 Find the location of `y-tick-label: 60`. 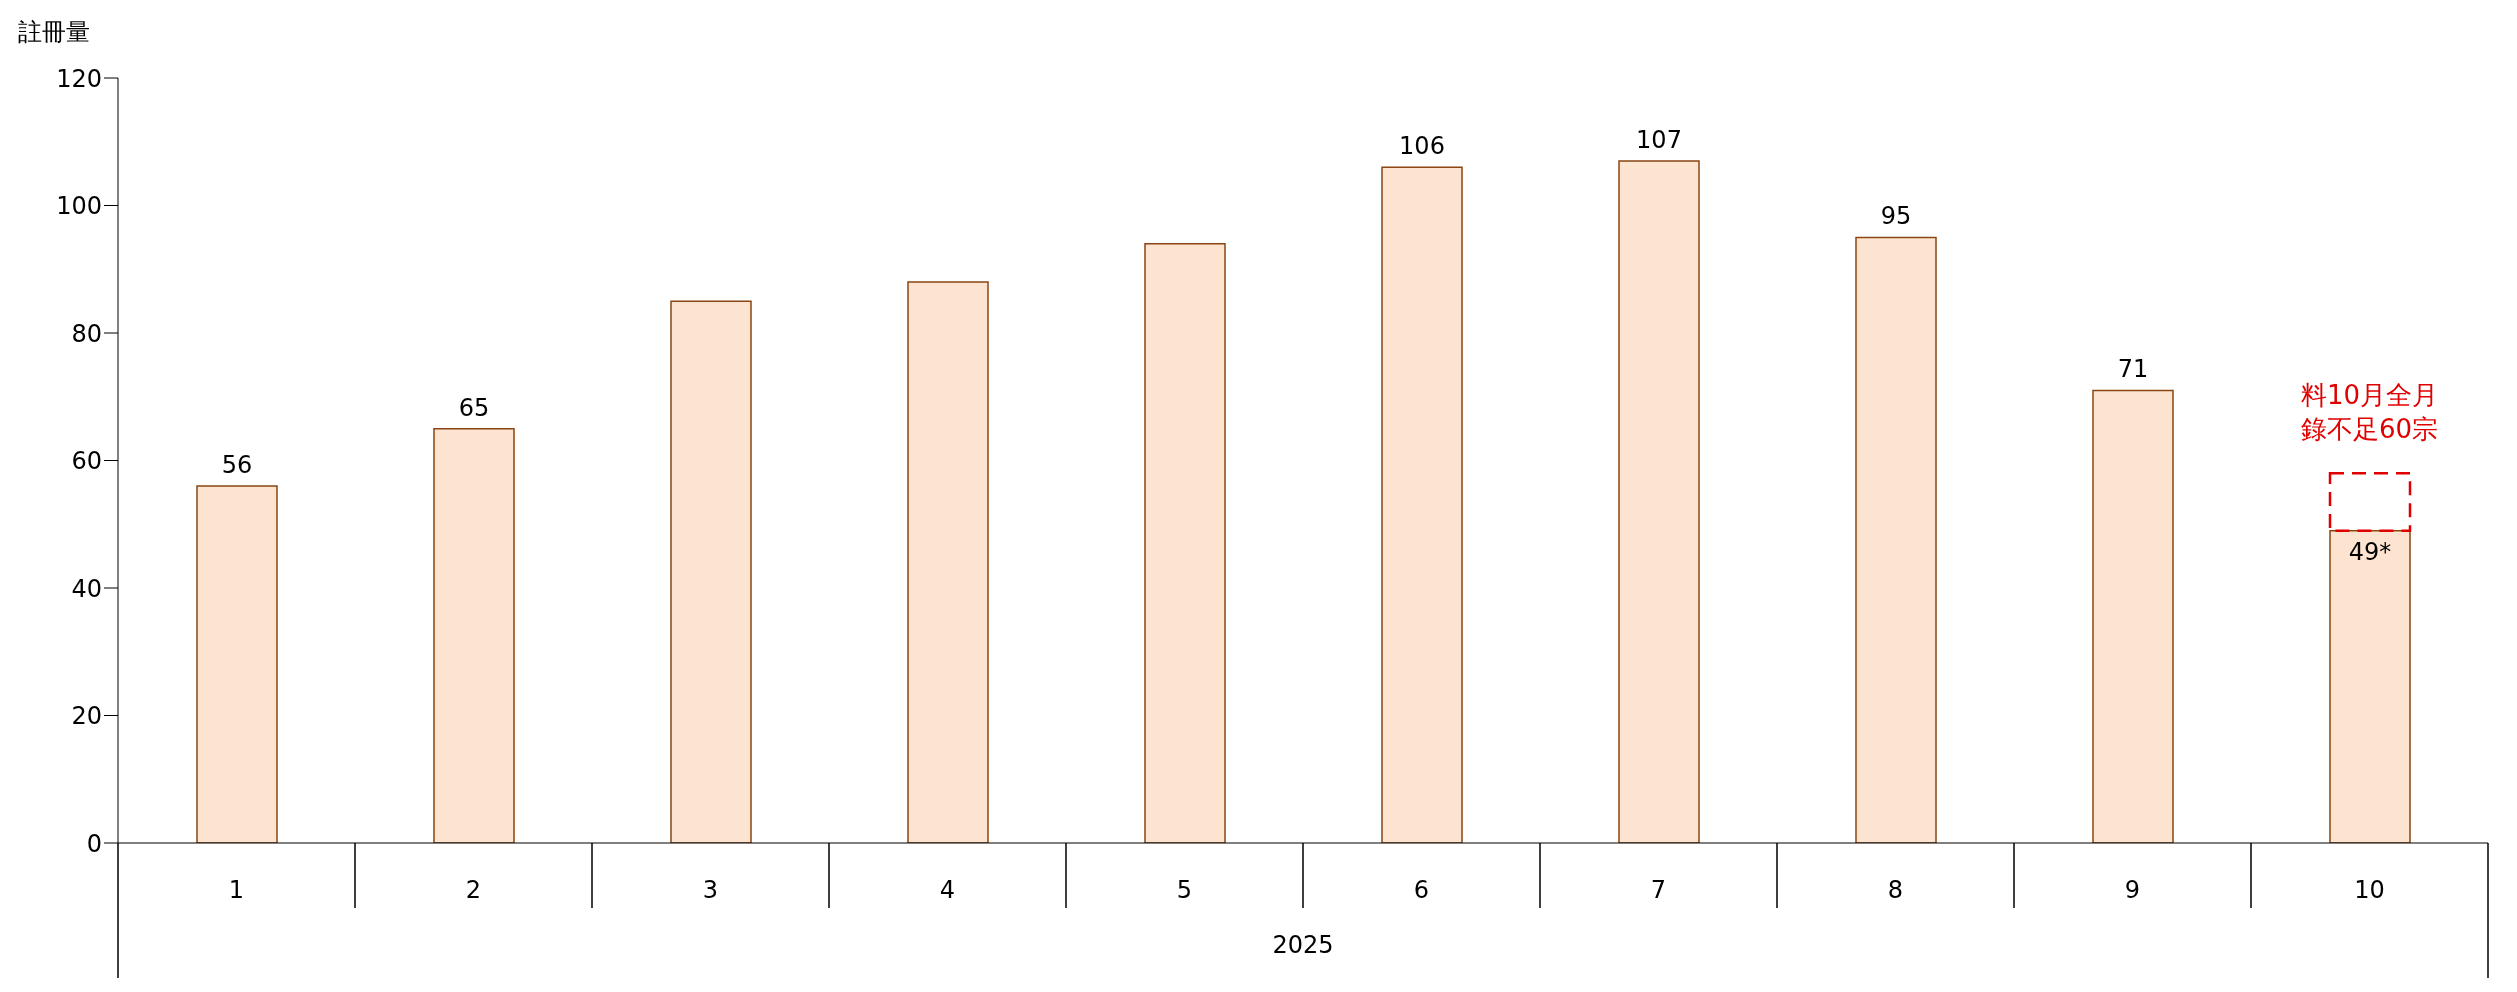

y-tick-label: 60 is located at coordinates (86, 461).